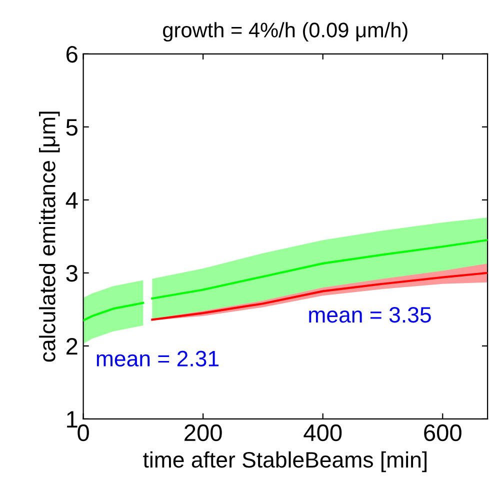 The width and height of the screenshot is (490, 490). Describe the element at coordinates (72, 200) in the screenshot. I see `y-tick-label: 4` at that location.